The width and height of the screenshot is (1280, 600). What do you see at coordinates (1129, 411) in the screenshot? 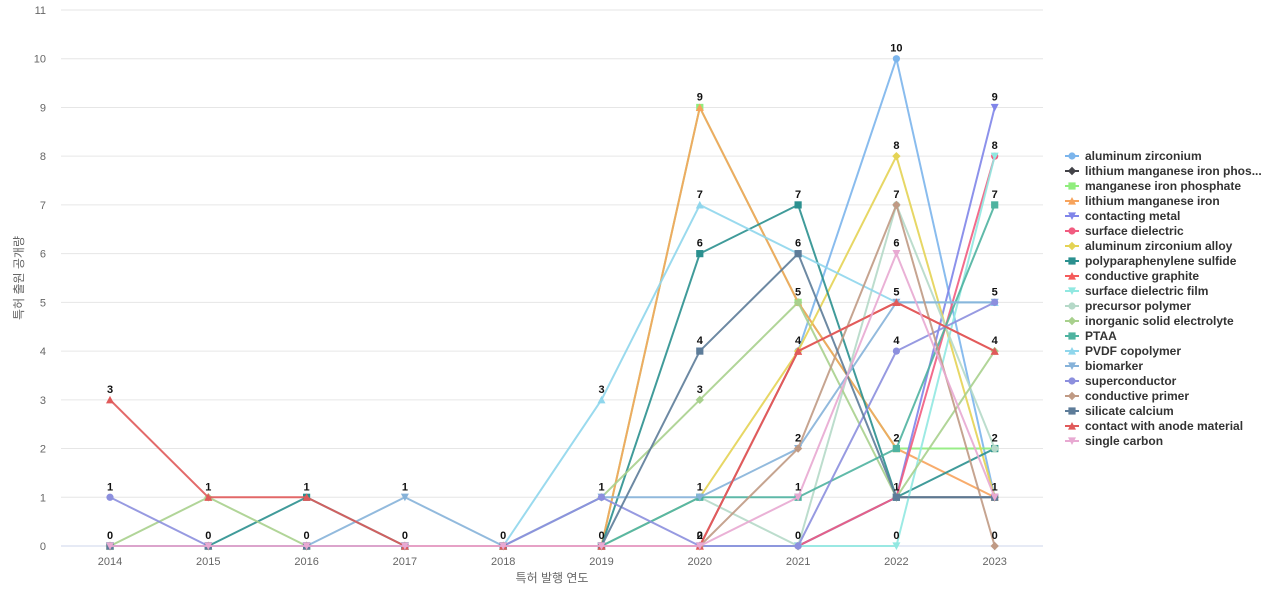
I see `legend-label: silicate calcium` at bounding box center [1129, 411].